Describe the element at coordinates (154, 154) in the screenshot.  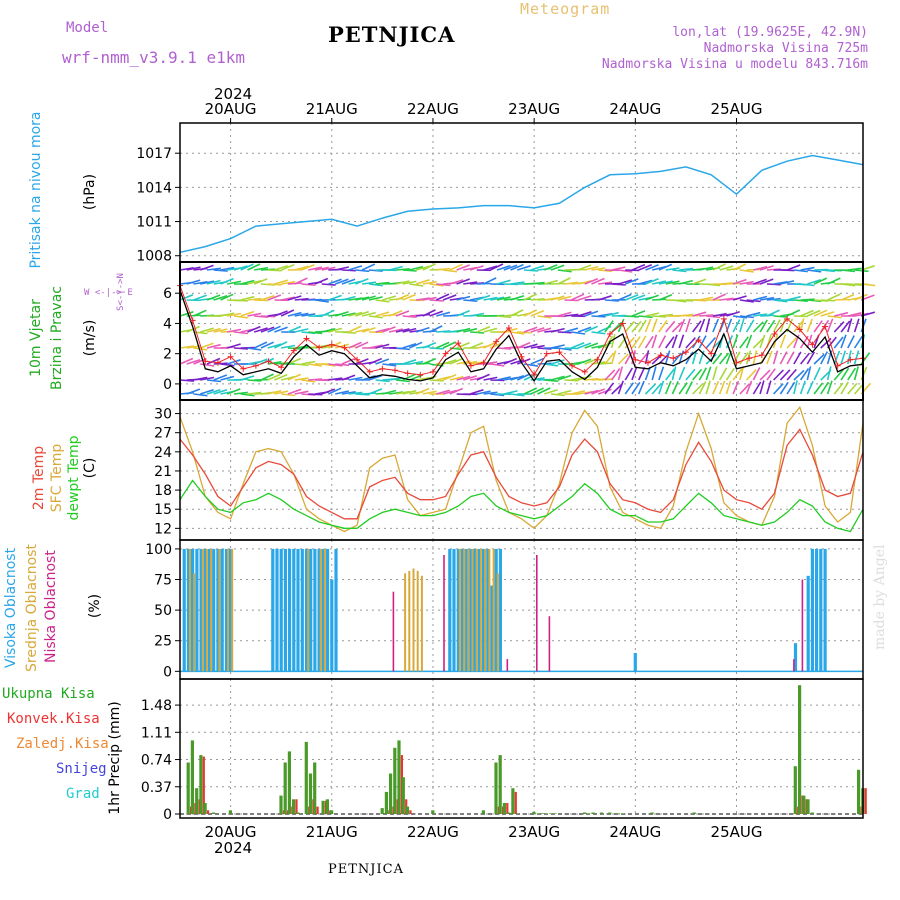
I see `ytick-label: 1017` at that location.